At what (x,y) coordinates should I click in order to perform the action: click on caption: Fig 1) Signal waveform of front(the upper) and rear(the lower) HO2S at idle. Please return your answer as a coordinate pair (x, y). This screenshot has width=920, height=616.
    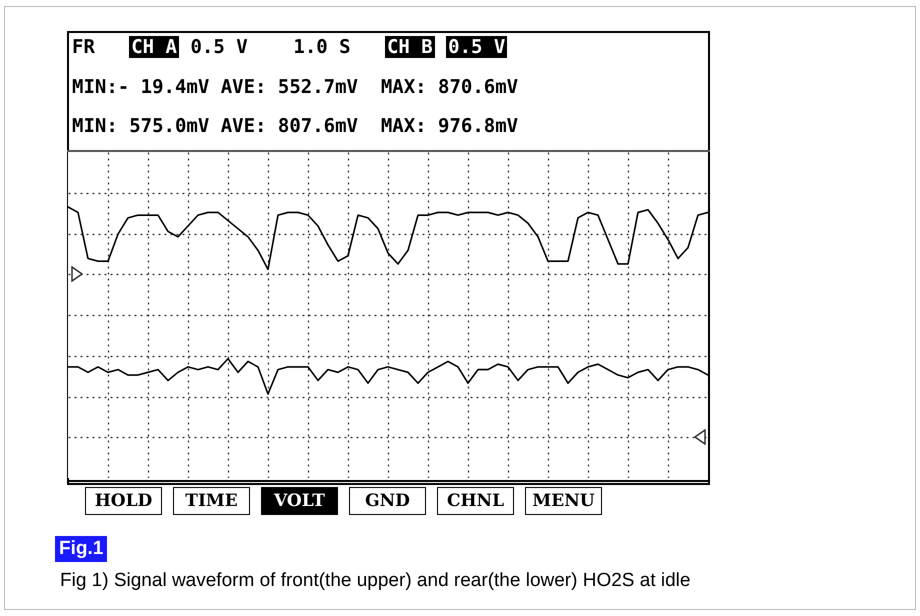
    Looking at the image, I should click on (375, 581).